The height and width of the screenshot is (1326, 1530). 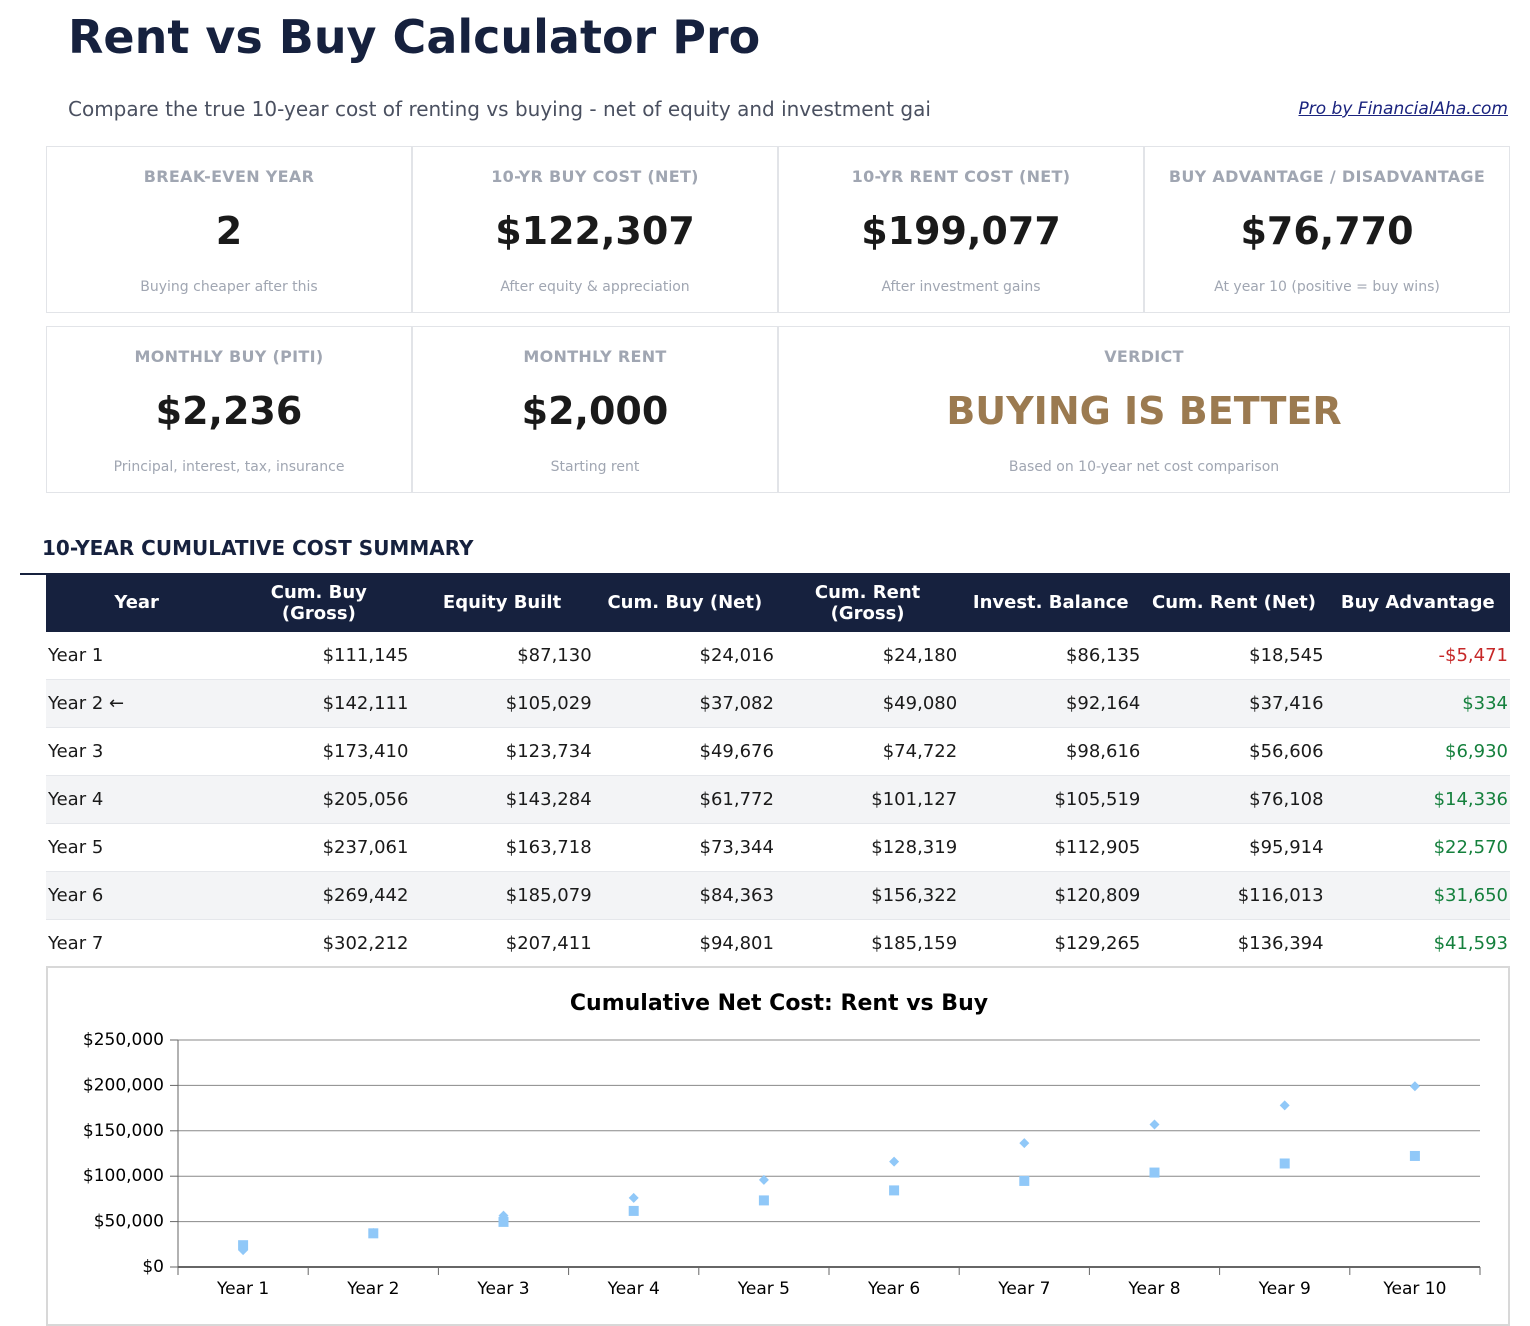 What do you see at coordinates (1284, 1289) in the screenshot?
I see `x-tick-label: Year 9` at bounding box center [1284, 1289].